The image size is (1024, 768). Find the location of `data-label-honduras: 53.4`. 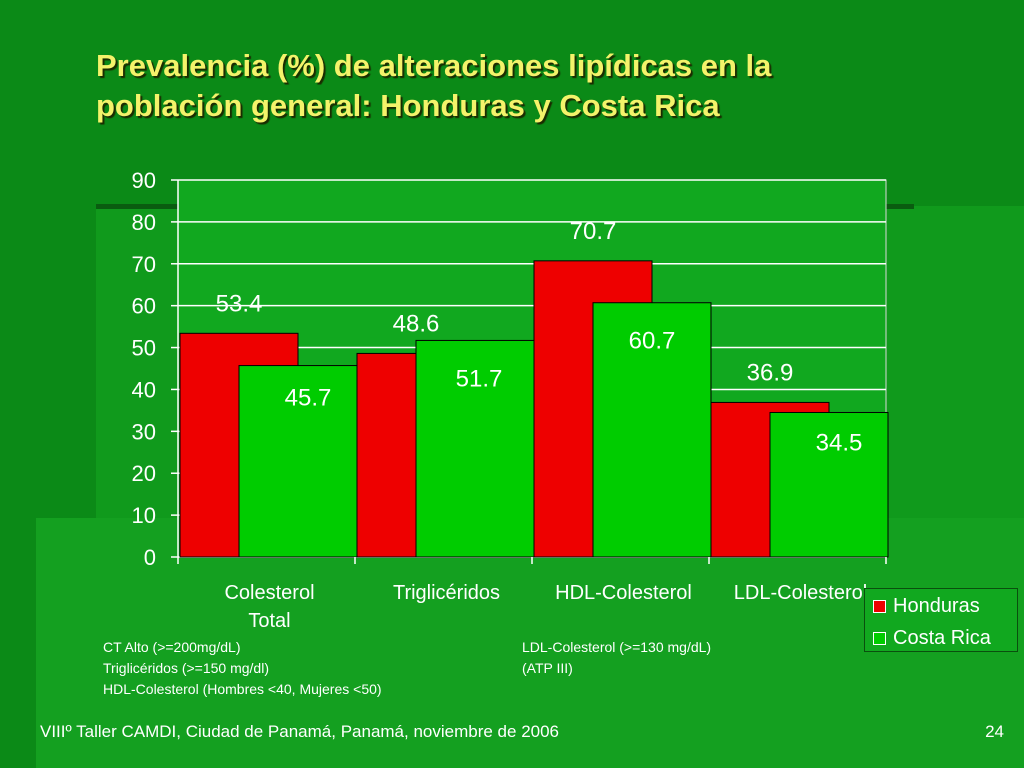

data-label-honduras: 53.4 is located at coordinates (239, 303).